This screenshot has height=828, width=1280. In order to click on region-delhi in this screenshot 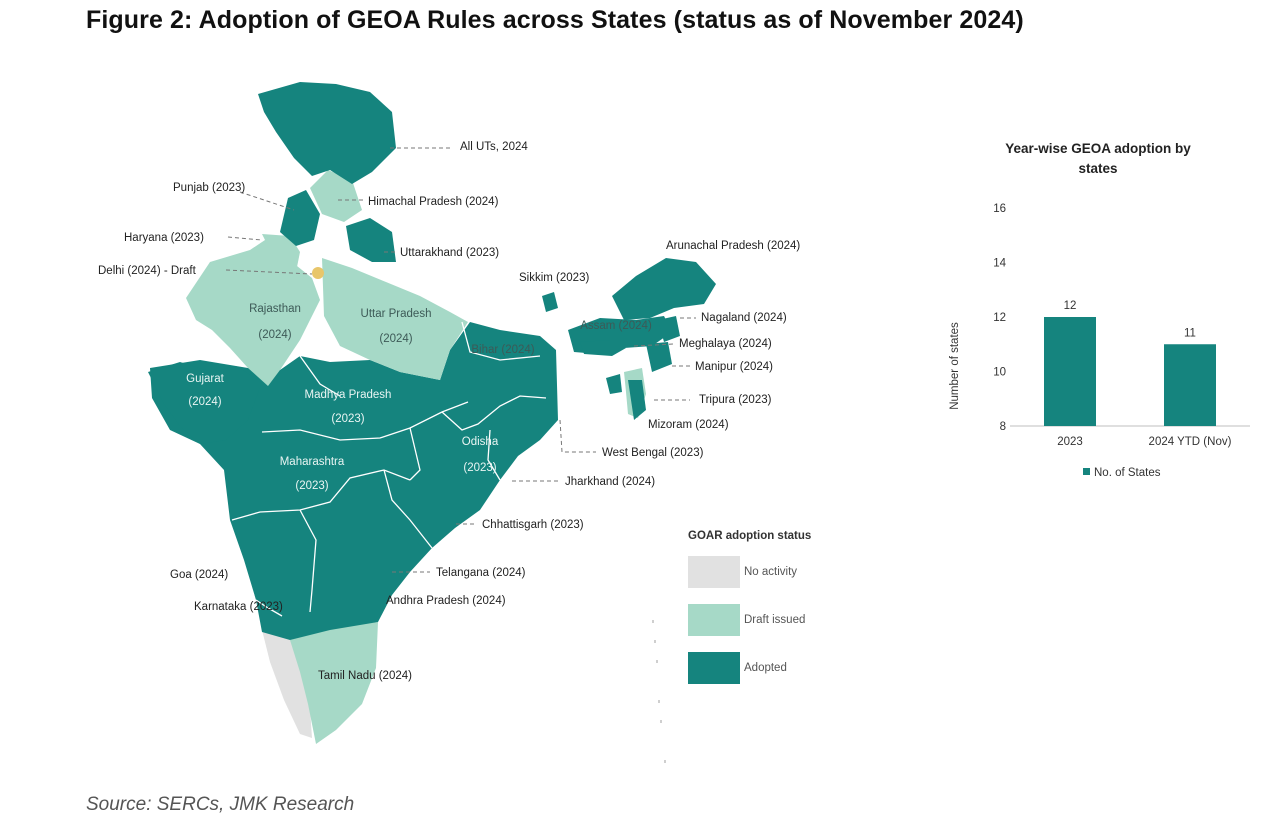, I will do `click(318, 273)`.